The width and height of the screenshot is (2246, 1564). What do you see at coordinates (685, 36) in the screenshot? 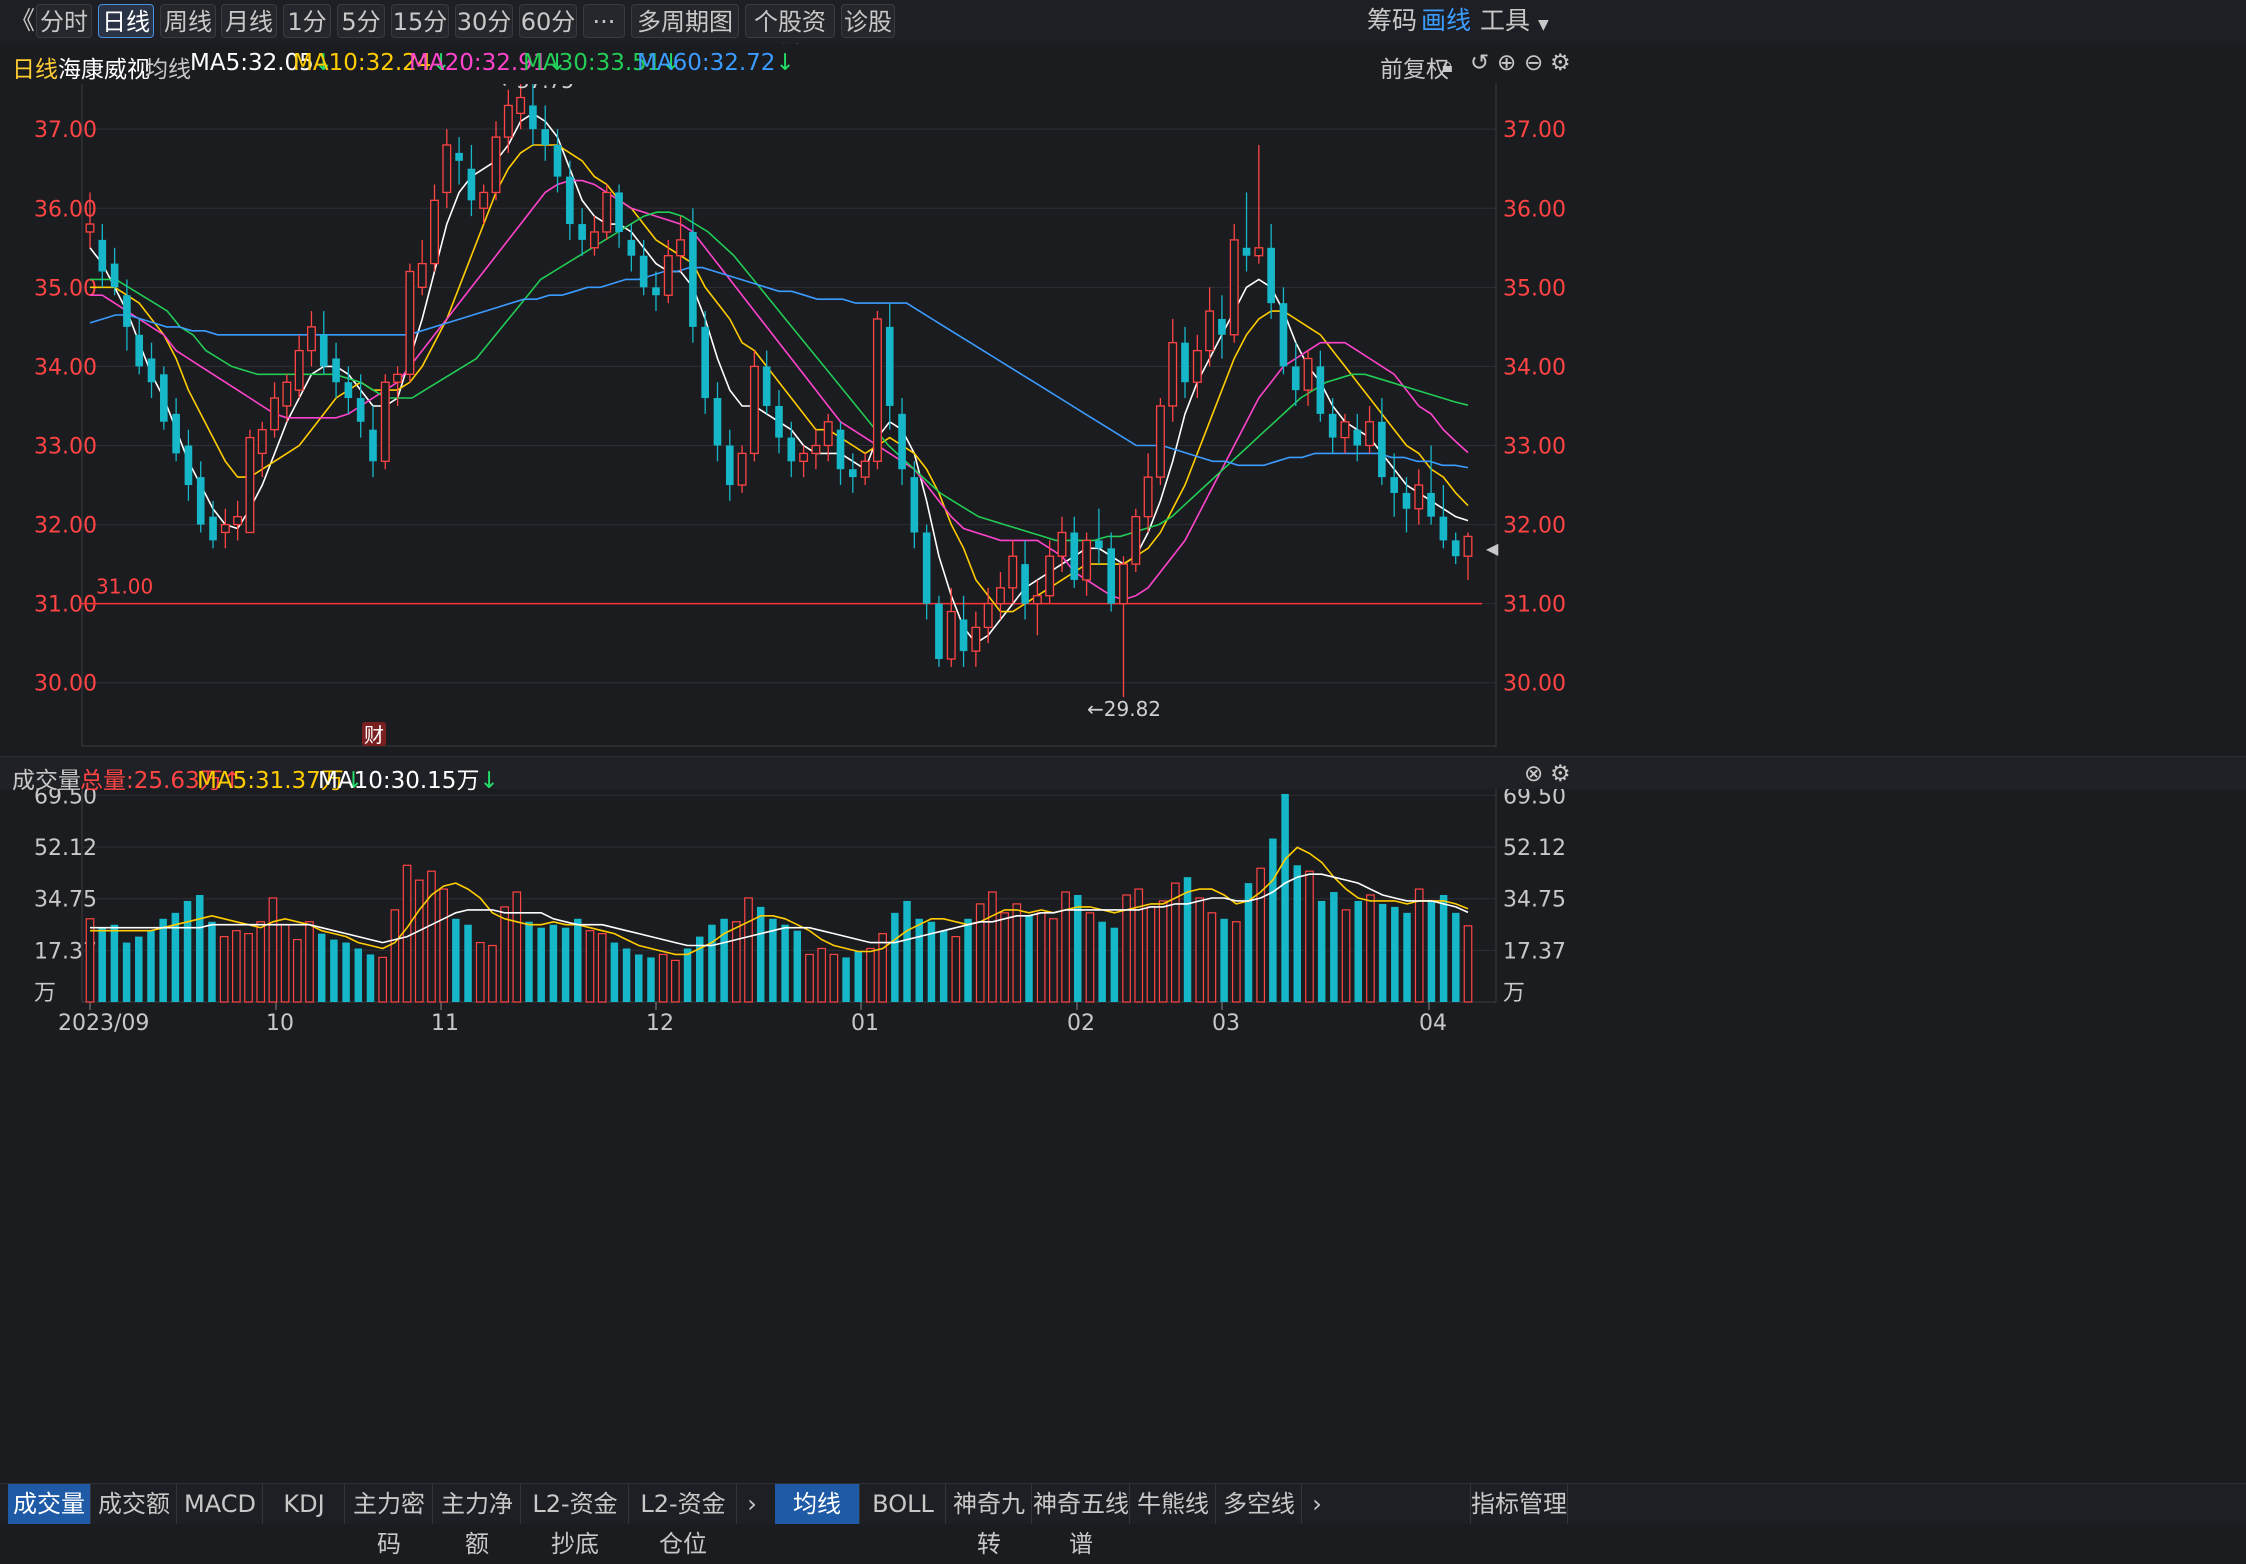
I see `multi-period-dropdown: 多周期图 ⌄` at bounding box center [685, 36].